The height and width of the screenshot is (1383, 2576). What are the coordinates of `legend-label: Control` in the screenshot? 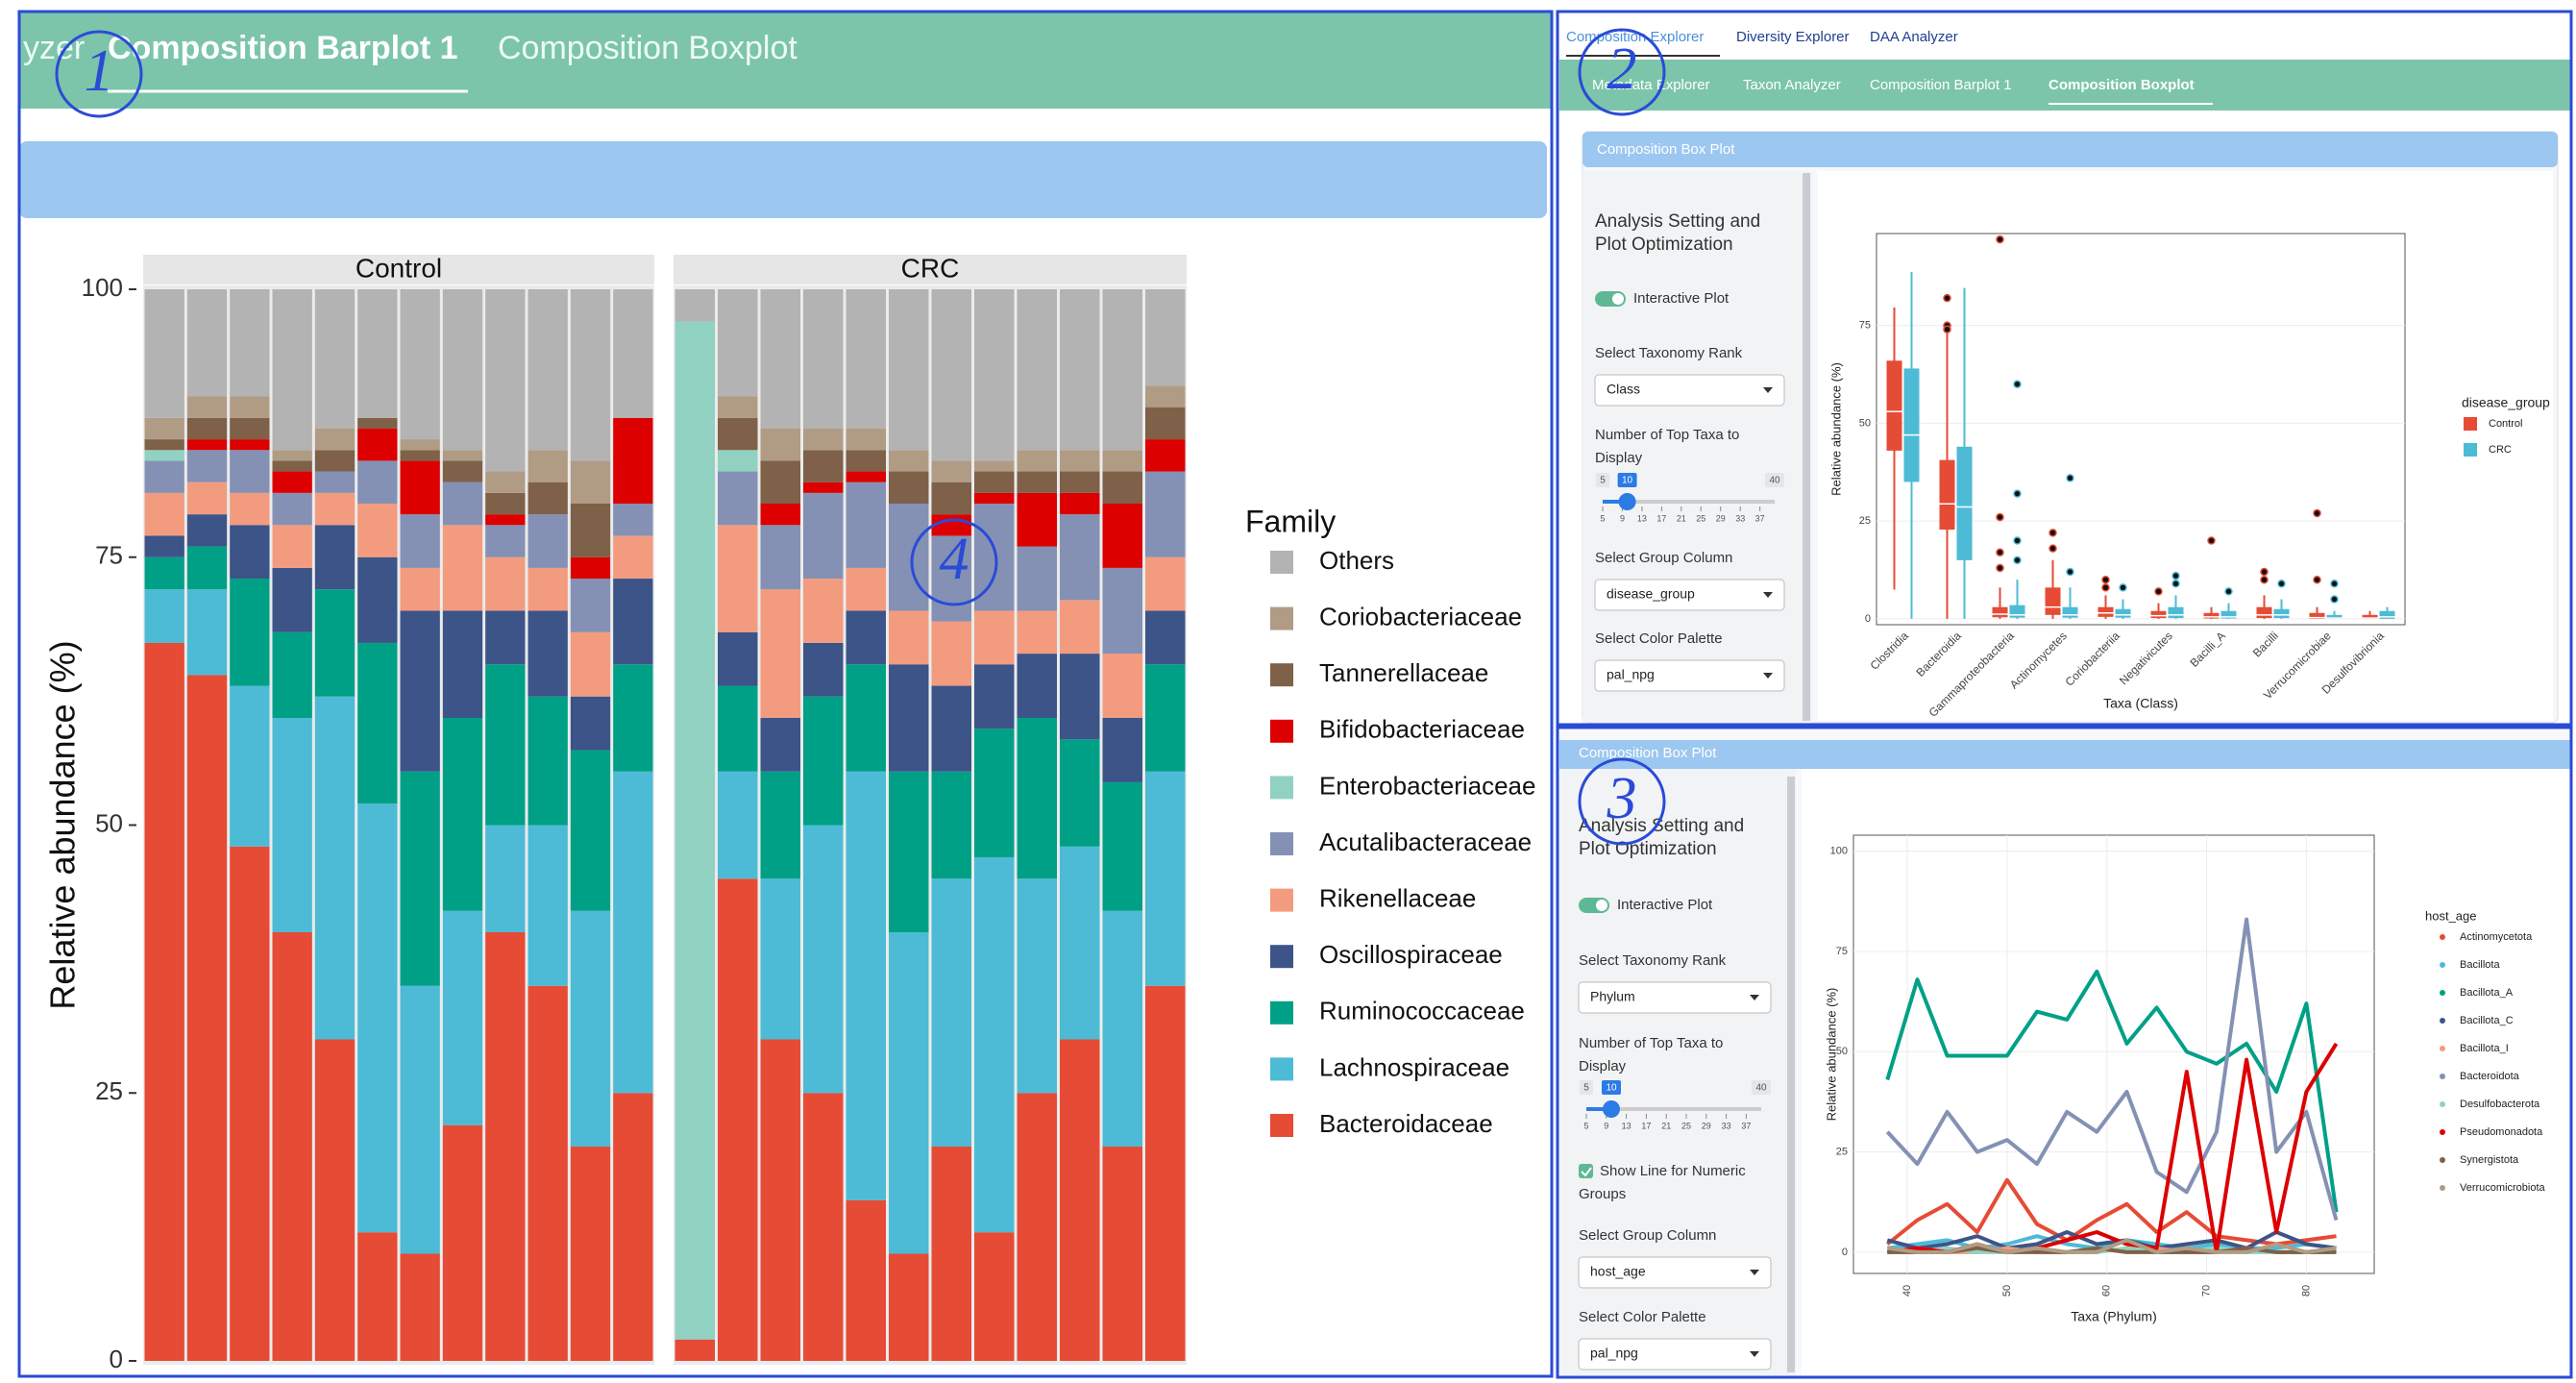 It's located at (2505, 424).